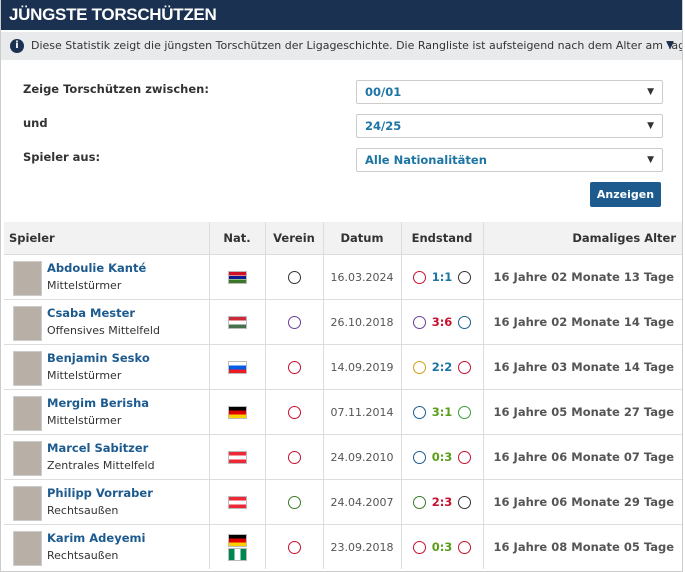 This screenshot has width=685, height=572. What do you see at coordinates (509, 160) in the screenshot?
I see `nat-select: Alle Nationalitäten ▼` at bounding box center [509, 160].